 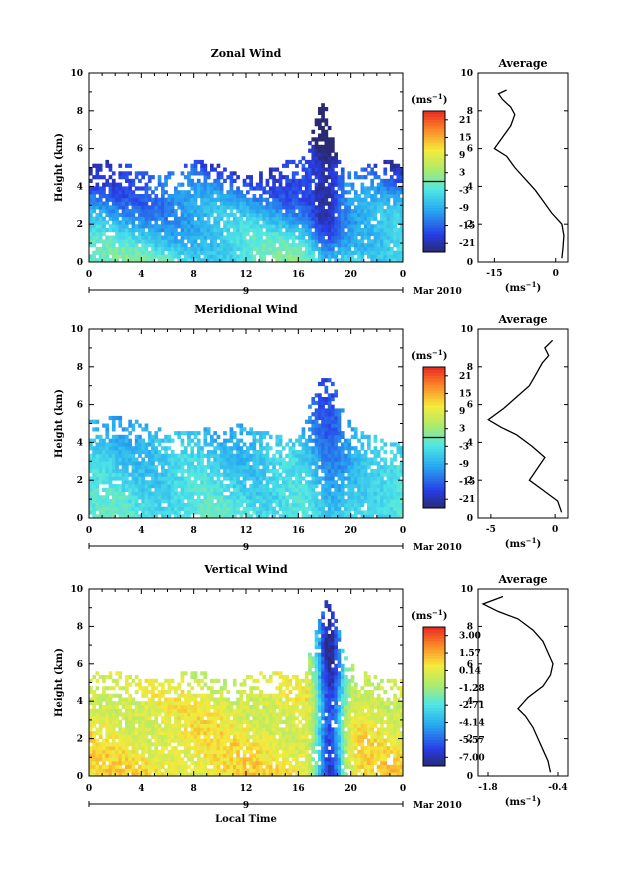 What do you see at coordinates (434, 127) in the screenshot?
I see `colorbar-segment` at bounding box center [434, 127].